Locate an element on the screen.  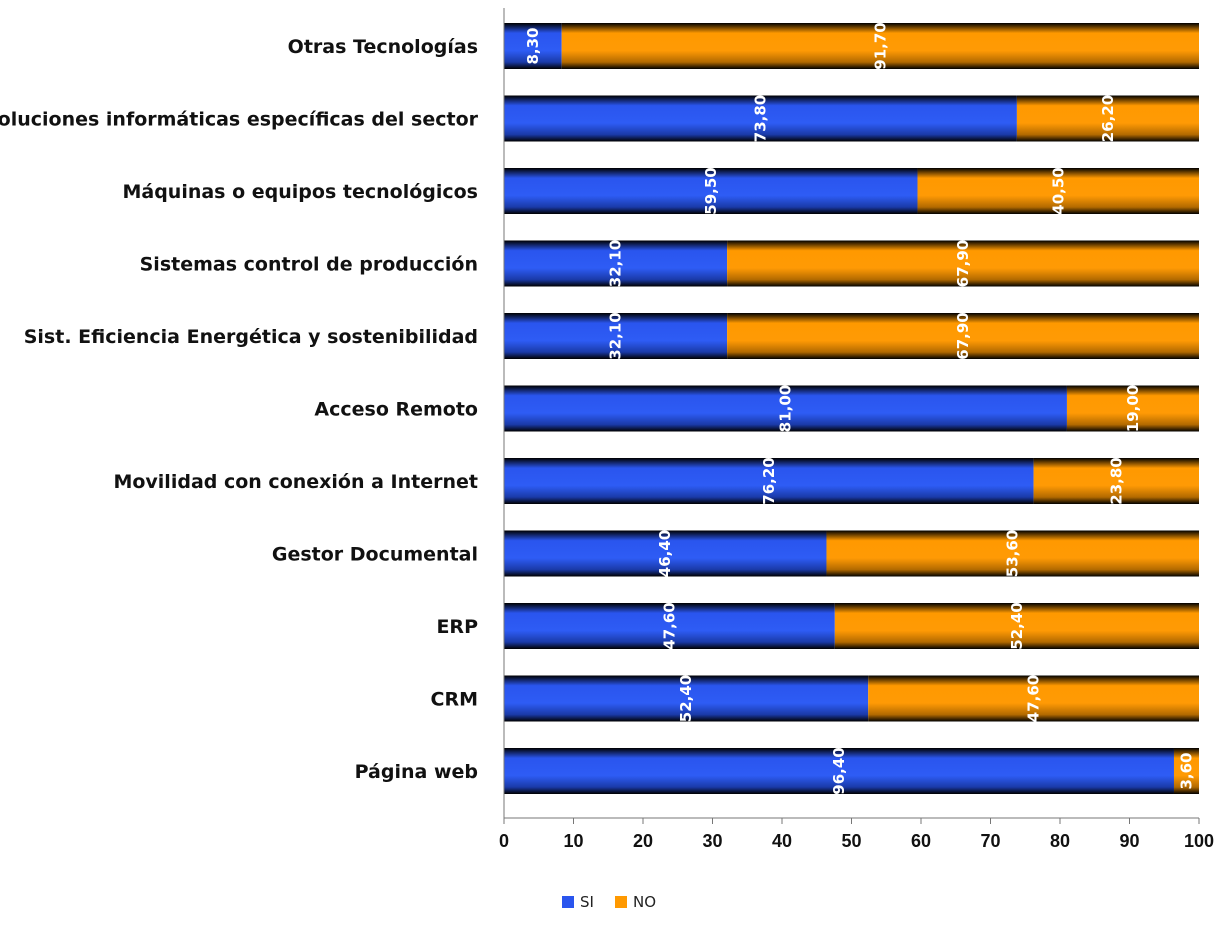
category-label: Máquinas o equipos tecnológicos is located at coordinates (300, 192).